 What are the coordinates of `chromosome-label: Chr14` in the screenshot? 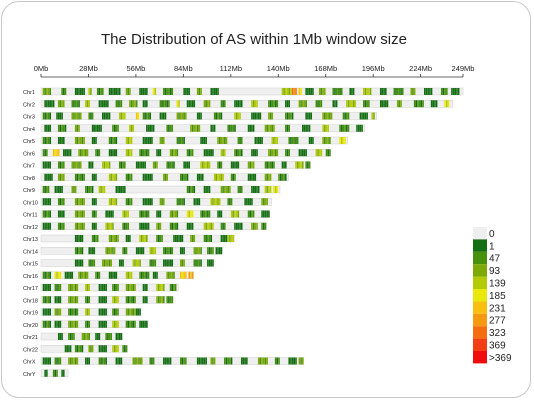 It's located at (30, 252).